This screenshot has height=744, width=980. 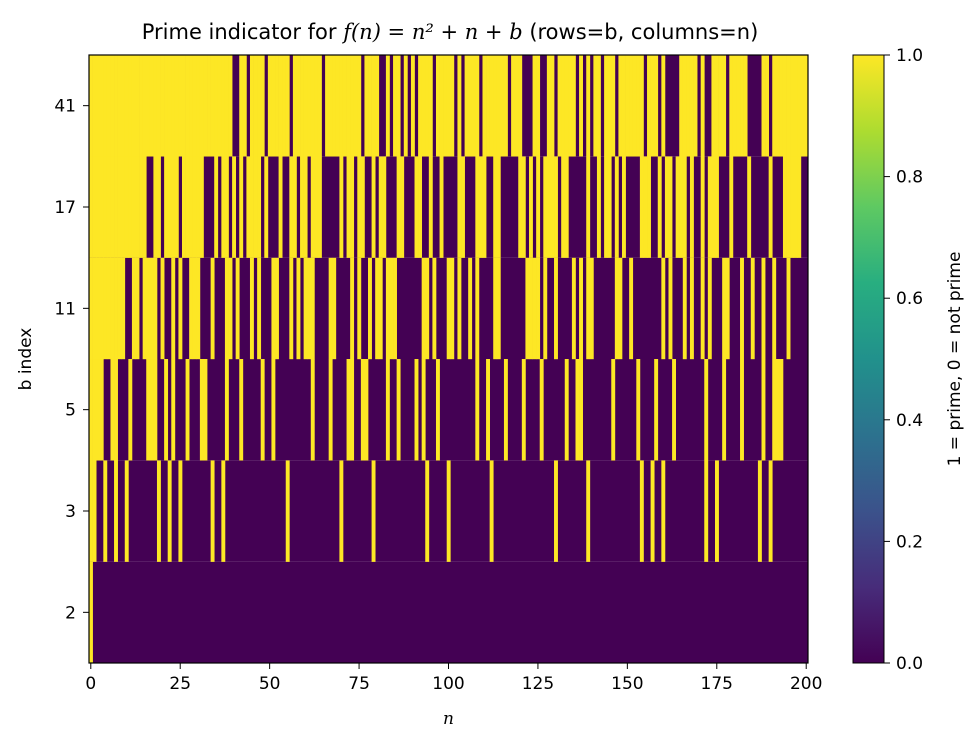 What do you see at coordinates (65, 107) in the screenshot?
I see `y-tick-label: 41` at bounding box center [65, 107].